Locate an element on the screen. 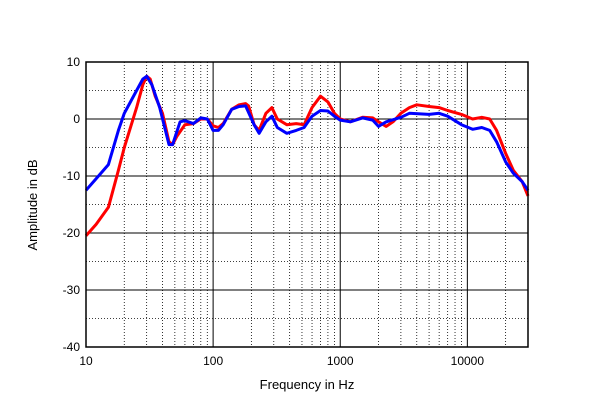  x-tick-label: 100 is located at coordinates (213, 361).